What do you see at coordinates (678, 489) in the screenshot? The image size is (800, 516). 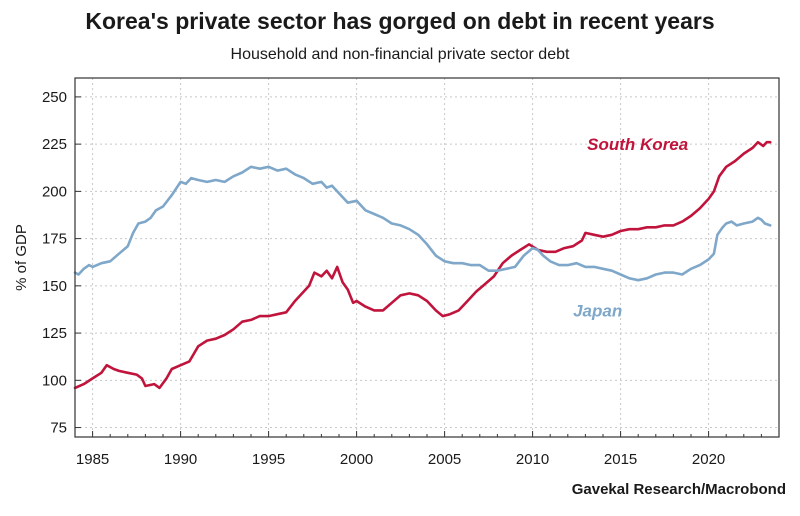 I see `source-credit: Gavekal Research/Macrobond` at bounding box center [678, 489].